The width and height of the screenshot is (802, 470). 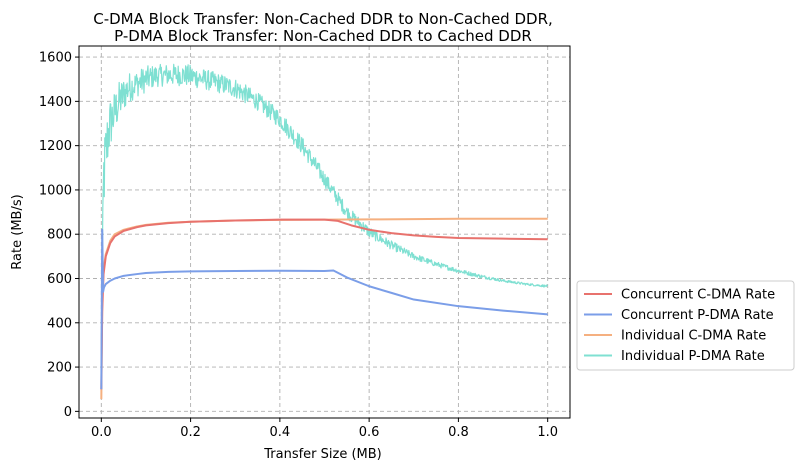 What do you see at coordinates (280, 432) in the screenshot?
I see `x-tick-label: 0.4` at bounding box center [280, 432].